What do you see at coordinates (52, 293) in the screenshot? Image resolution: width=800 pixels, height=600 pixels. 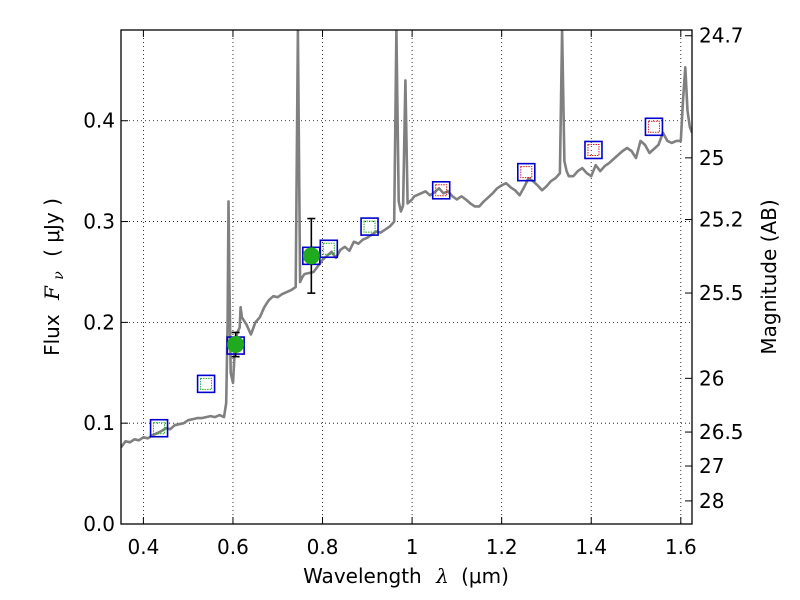 I see `y-axis-label-symbol: F` at bounding box center [52, 293].